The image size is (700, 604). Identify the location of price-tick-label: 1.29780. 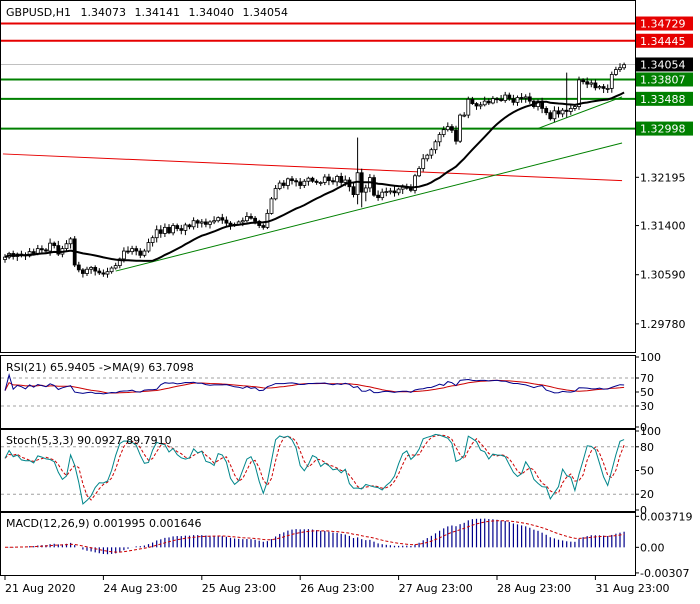
(663, 324).